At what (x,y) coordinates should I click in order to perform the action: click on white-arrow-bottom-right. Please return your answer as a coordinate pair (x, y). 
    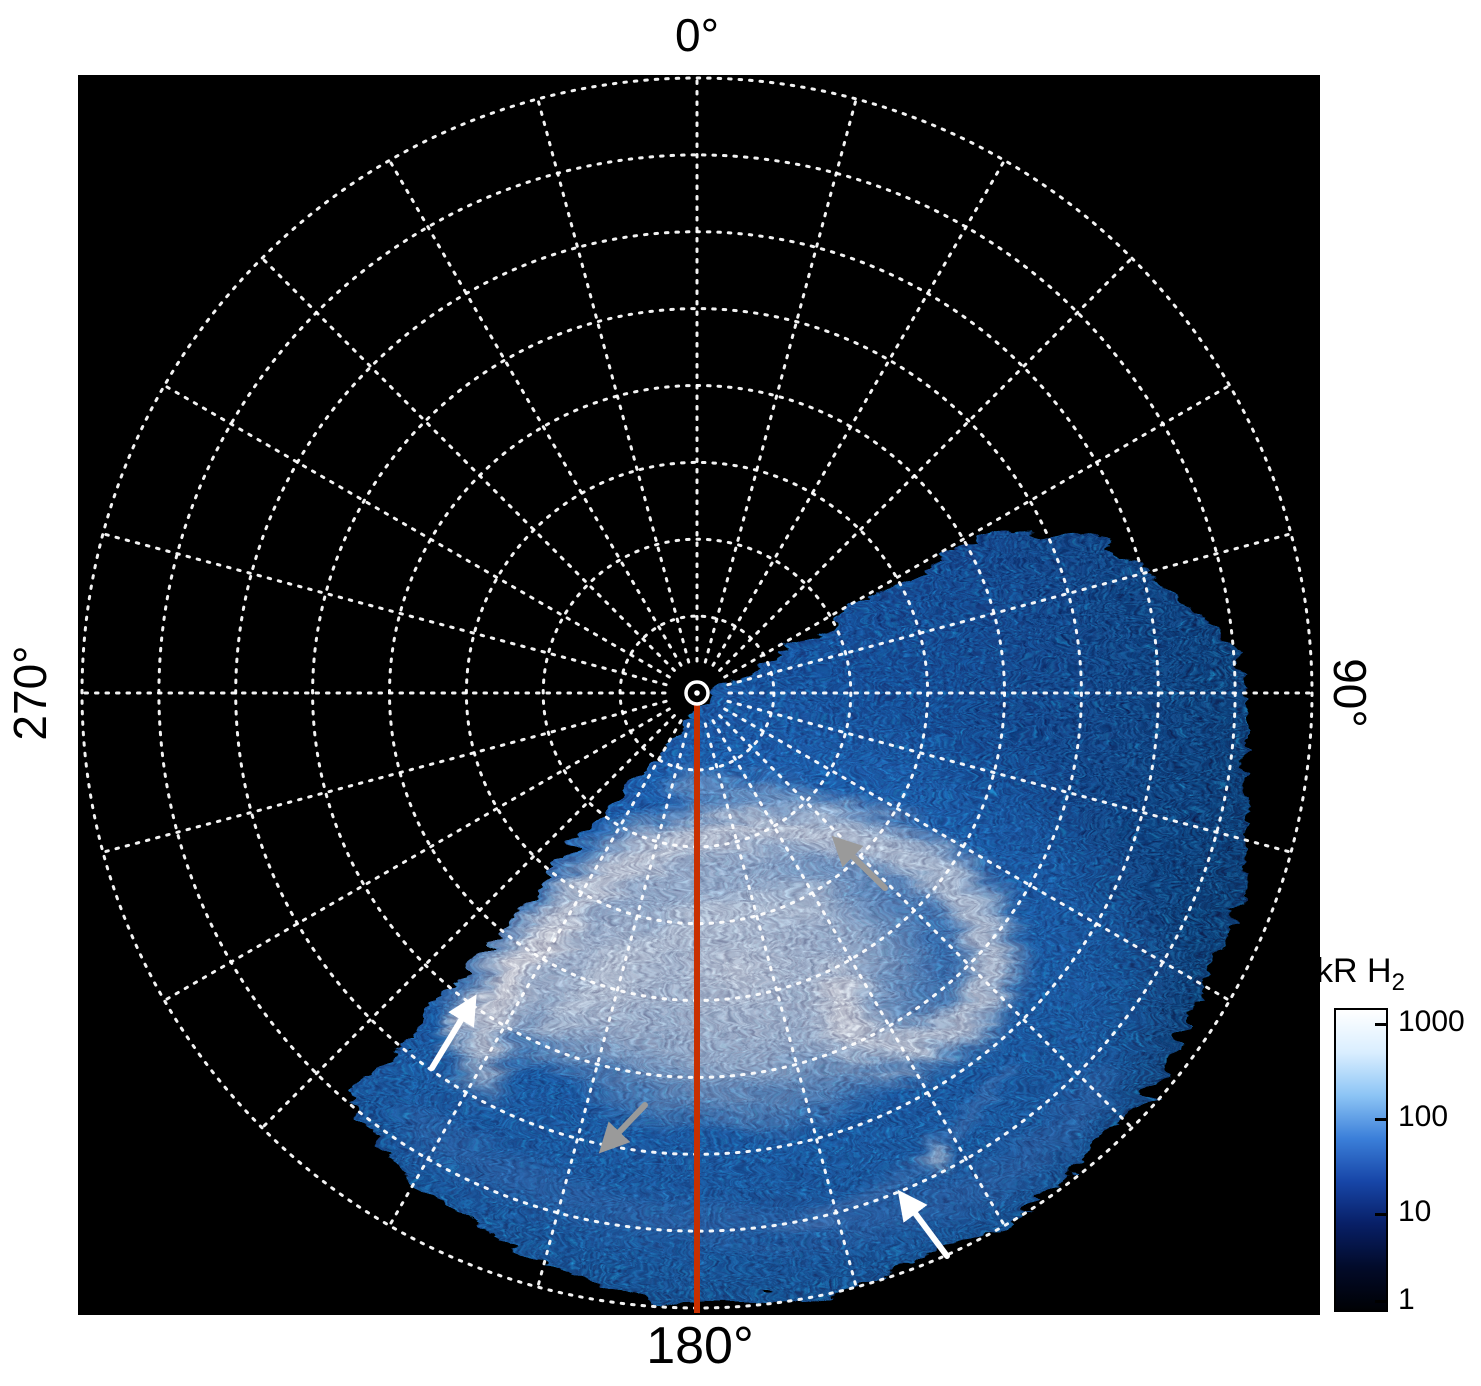
    Looking at the image, I should click on (923, 1224).